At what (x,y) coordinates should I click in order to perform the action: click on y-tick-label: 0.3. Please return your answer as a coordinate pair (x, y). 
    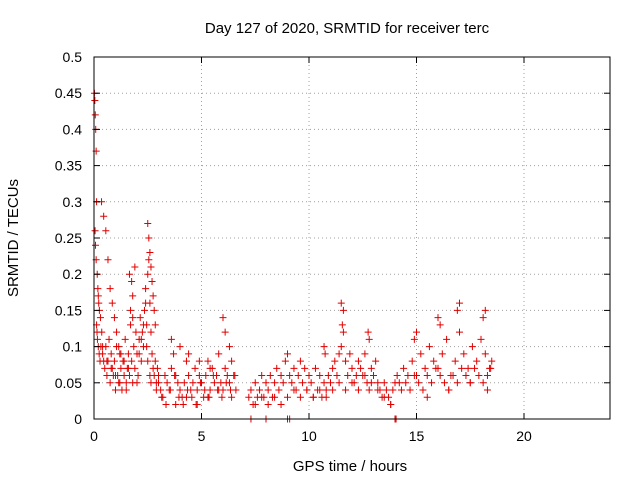
    Looking at the image, I should click on (73, 202).